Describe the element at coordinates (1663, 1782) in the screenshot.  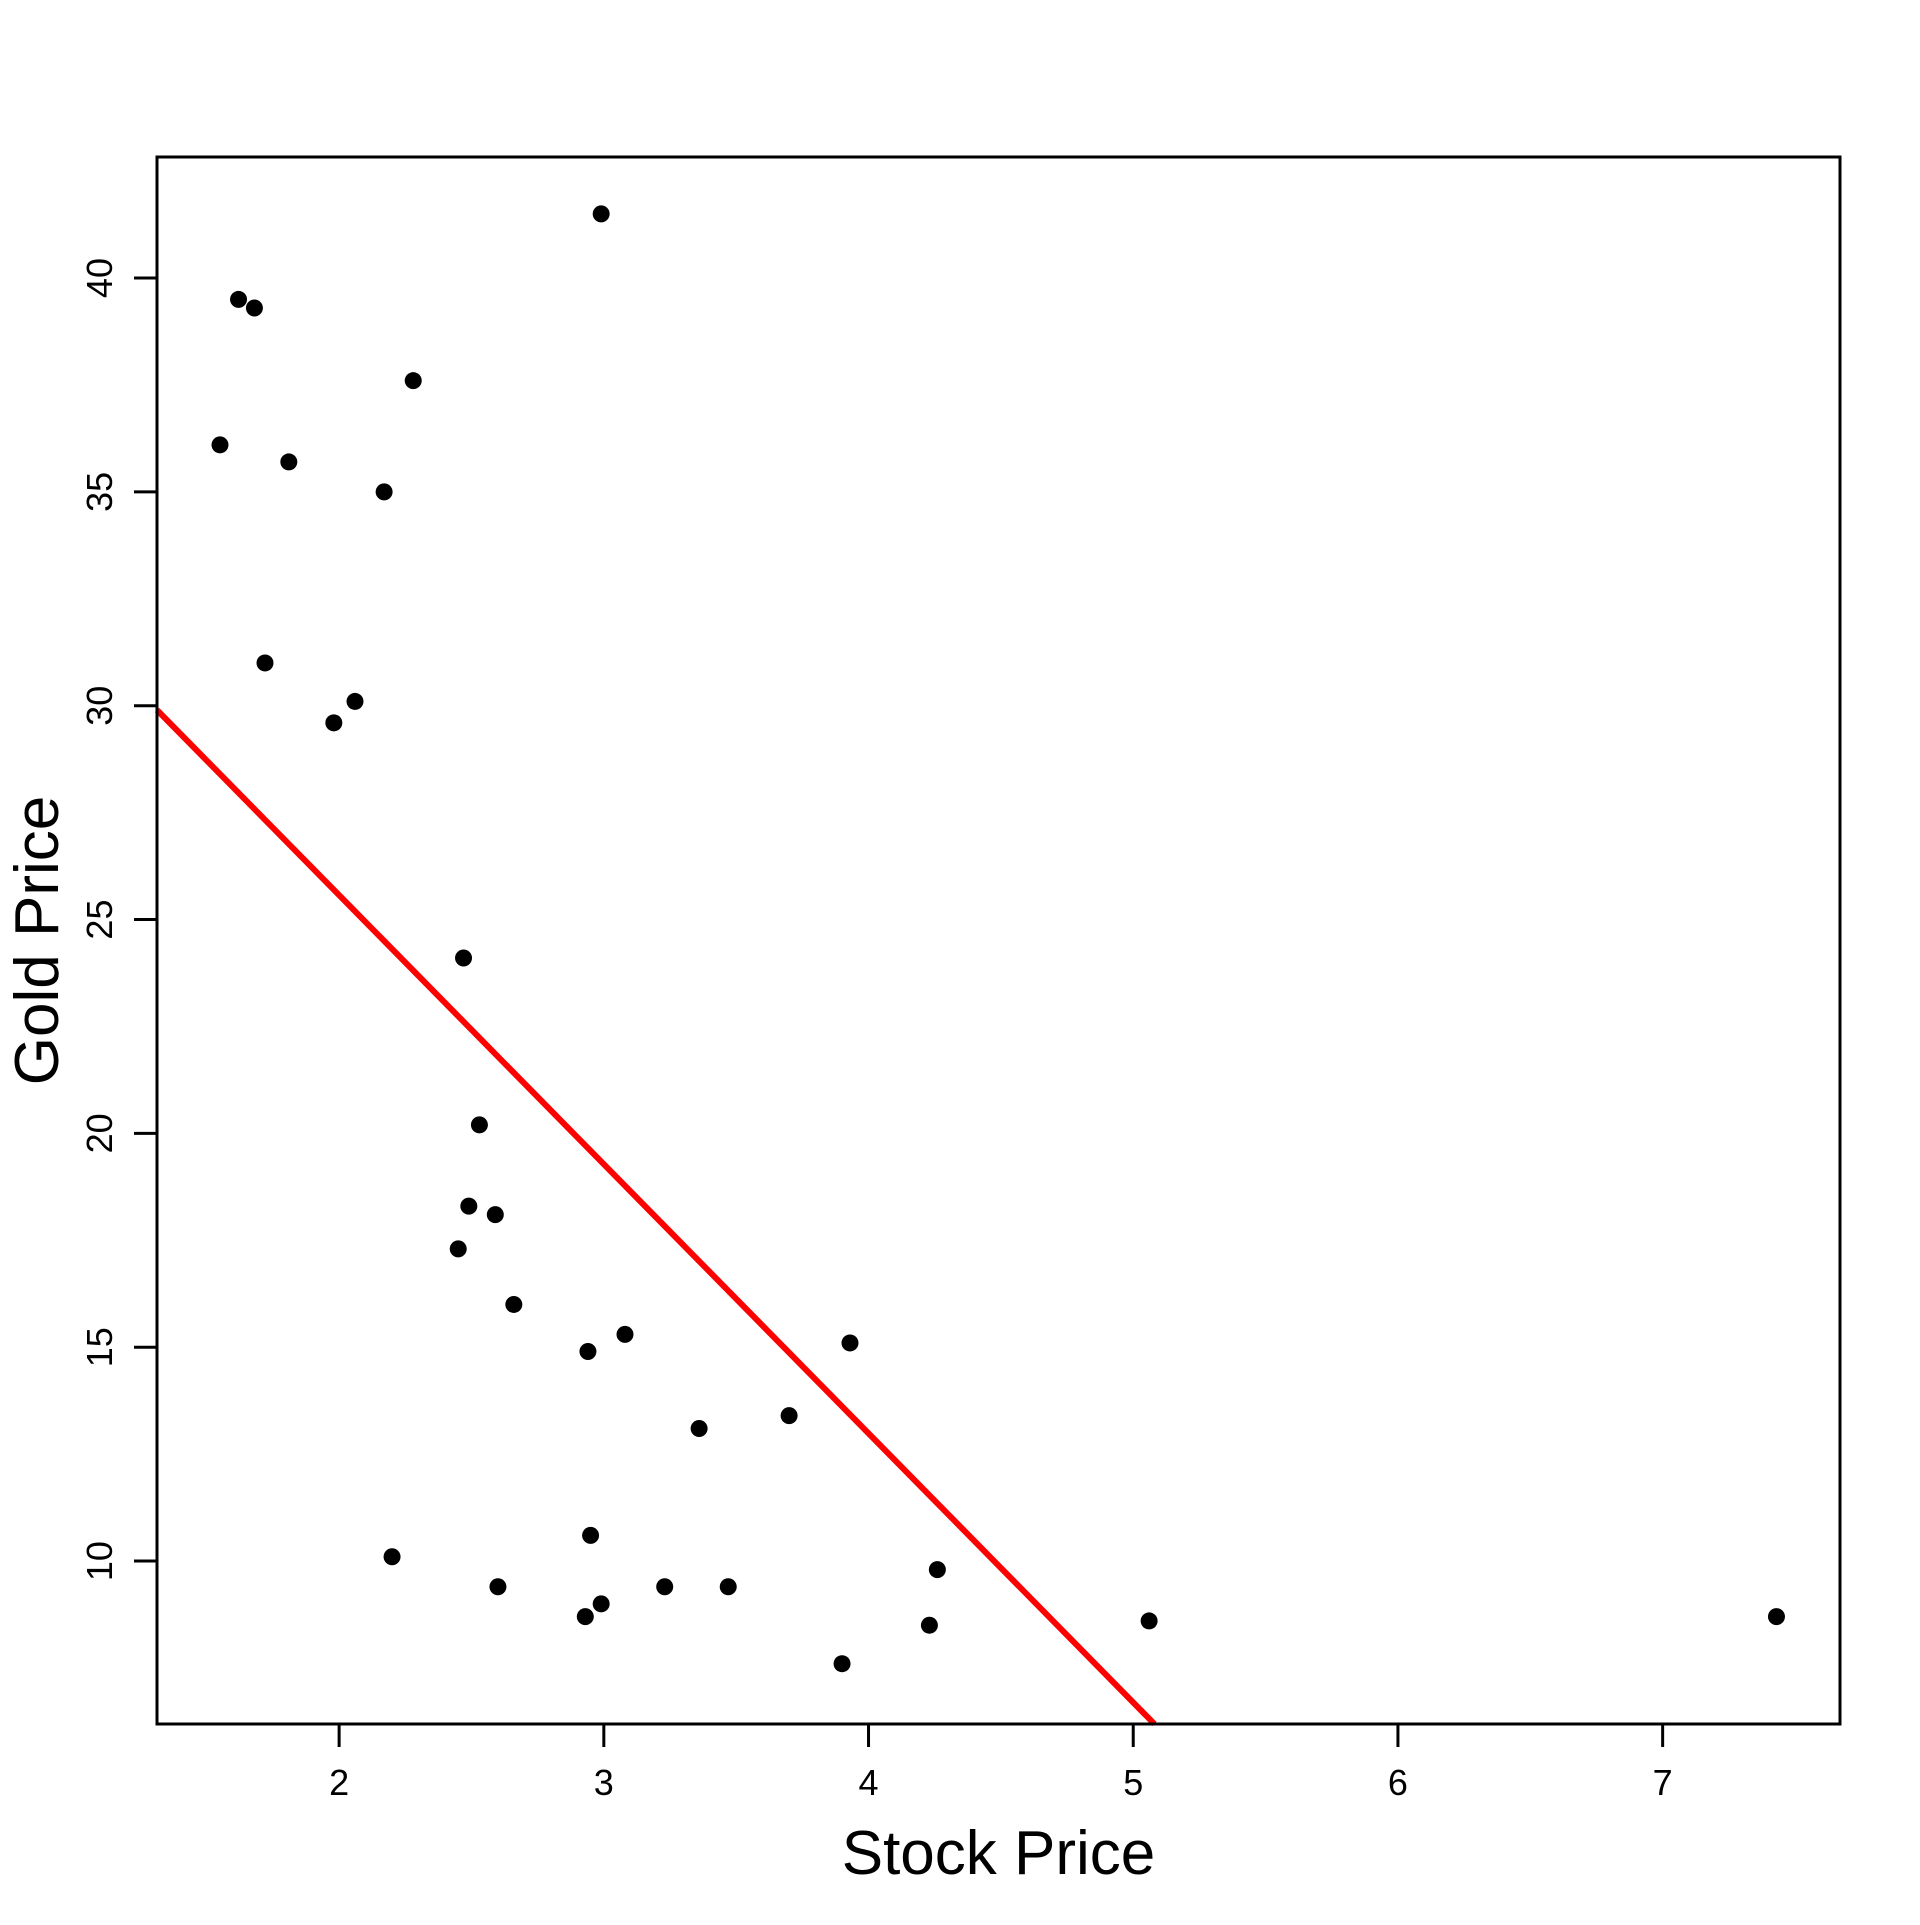
I see `x-axis-tick-label: 7` at that location.